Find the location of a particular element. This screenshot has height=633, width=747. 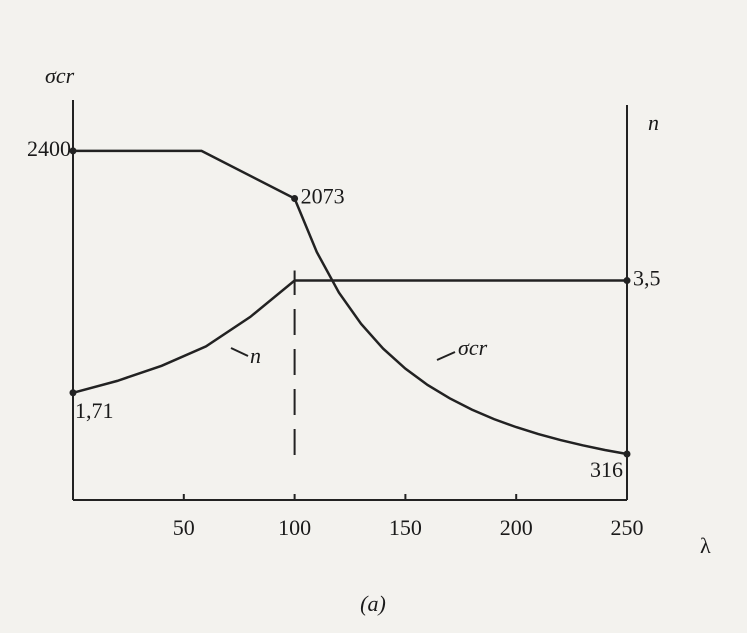

x-tick-label: 50 is located at coordinates (184, 527).